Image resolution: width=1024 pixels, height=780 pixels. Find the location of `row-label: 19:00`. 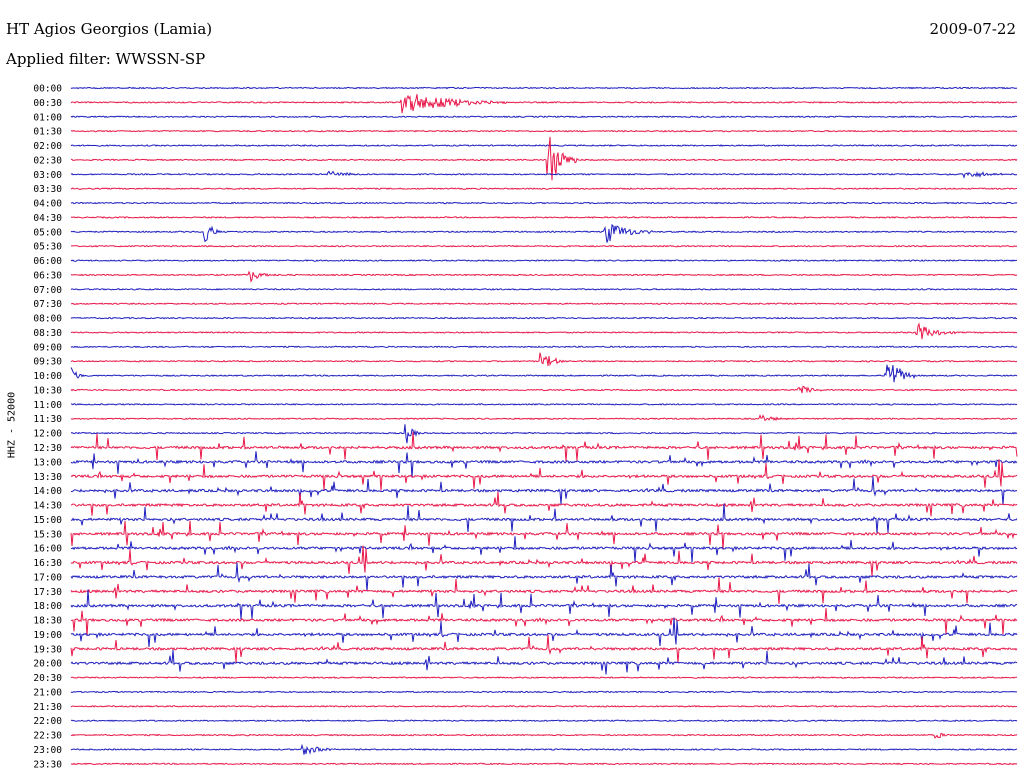

row-label: 19:00 is located at coordinates (47, 635).